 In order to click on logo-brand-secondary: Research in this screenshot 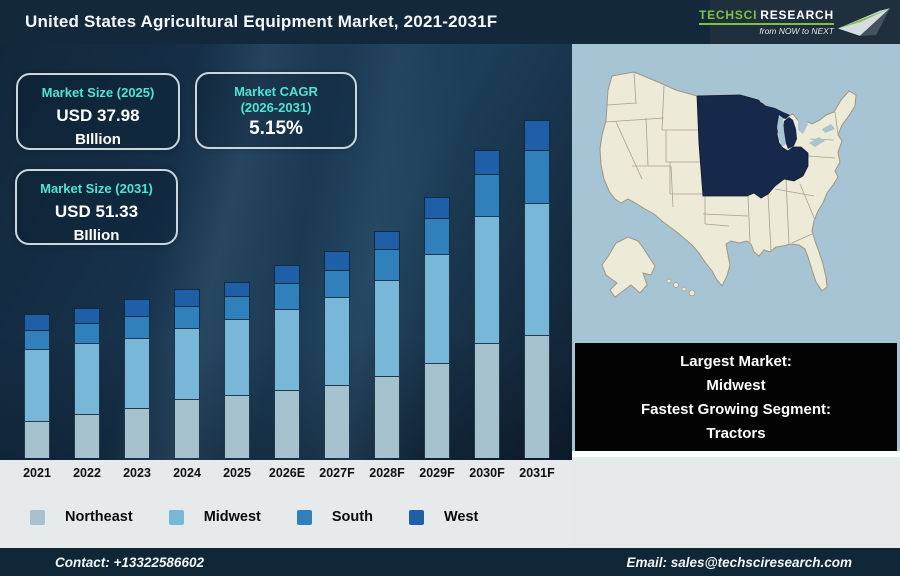, I will do `click(797, 15)`.